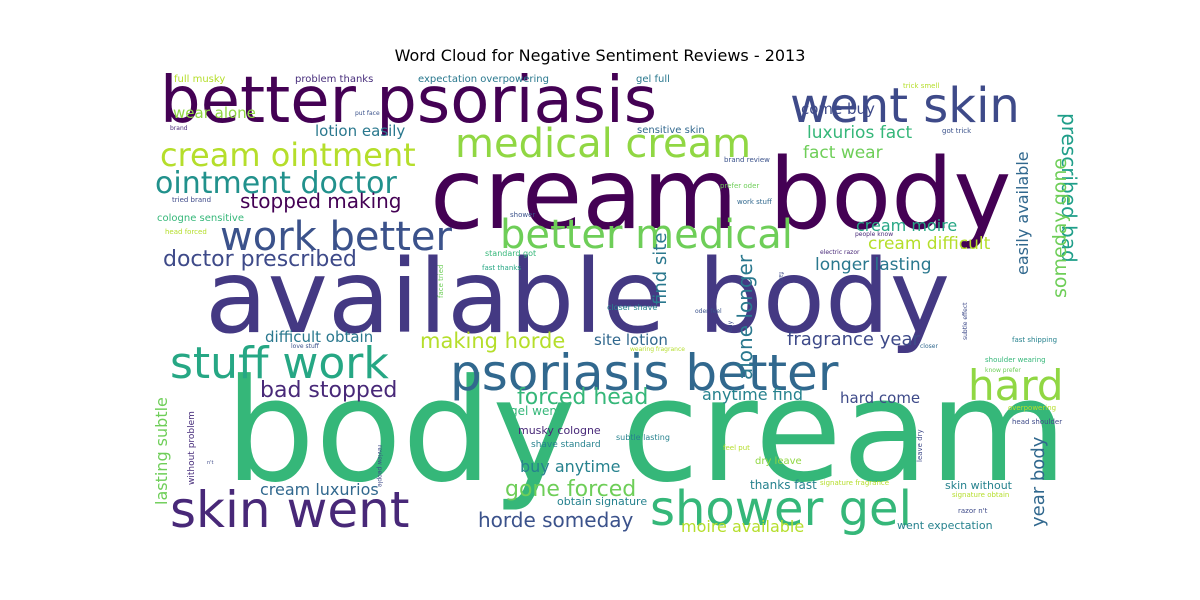  What do you see at coordinates (1037, 422) in the screenshot?
I see `word-head-shoulder: head shoulder` at bounding box center [1037, 422].